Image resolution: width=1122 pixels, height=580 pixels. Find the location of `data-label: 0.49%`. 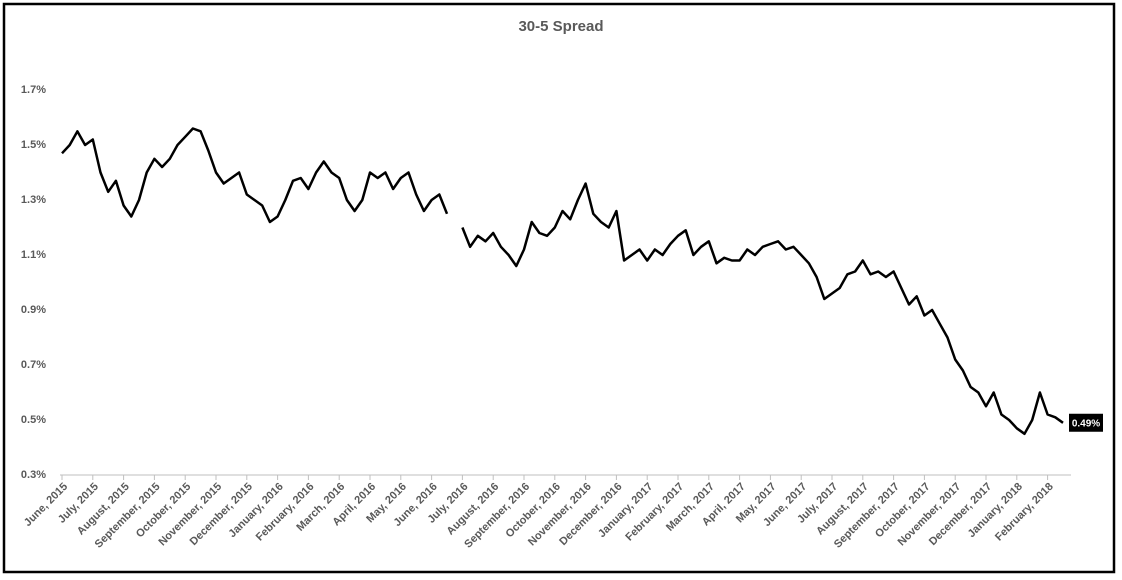

data-label: 0.49% is located at coordinates (1086, 423).